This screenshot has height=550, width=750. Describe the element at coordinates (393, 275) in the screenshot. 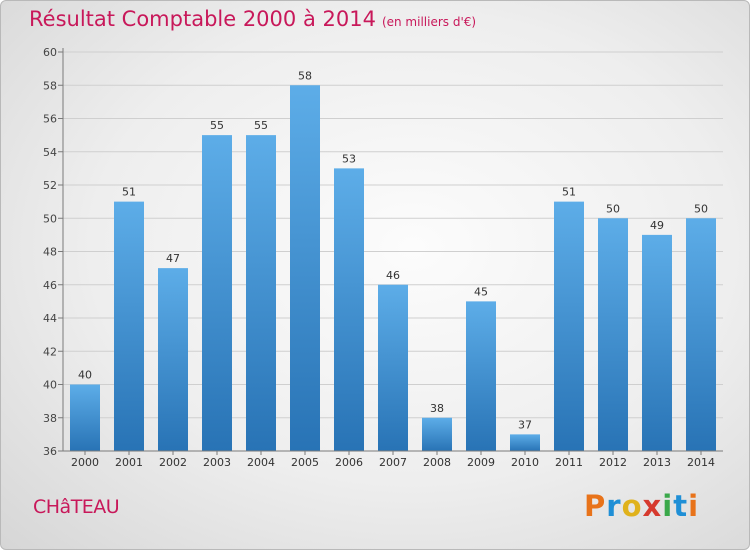

I see `data-label: 46` at that location.